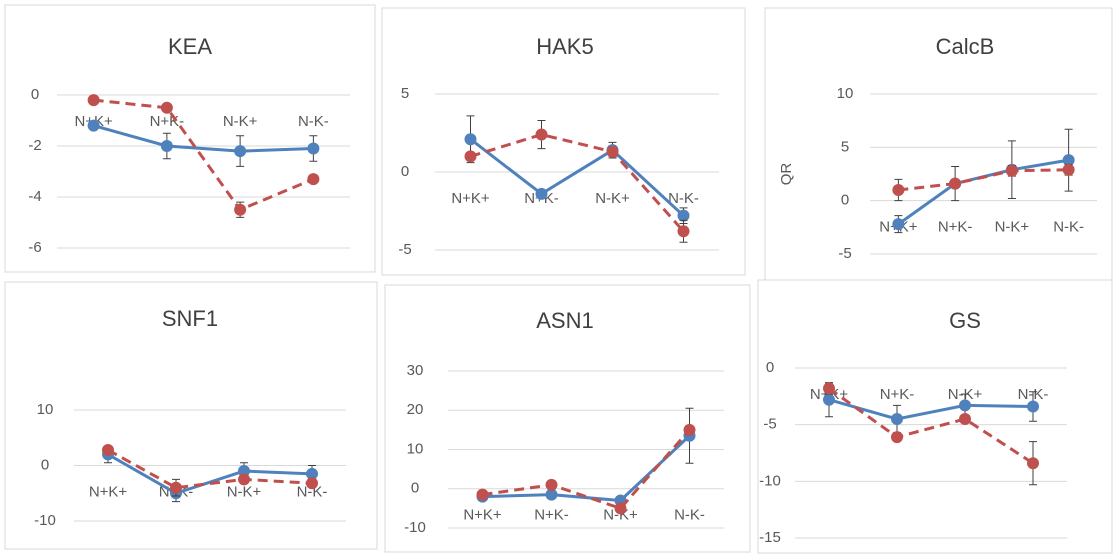 The image size is (1113, 554). What do you see at coordinates (564, 46) in the screenshot?
I see `chart-title: HAK5` at bounding box center [564, 46].